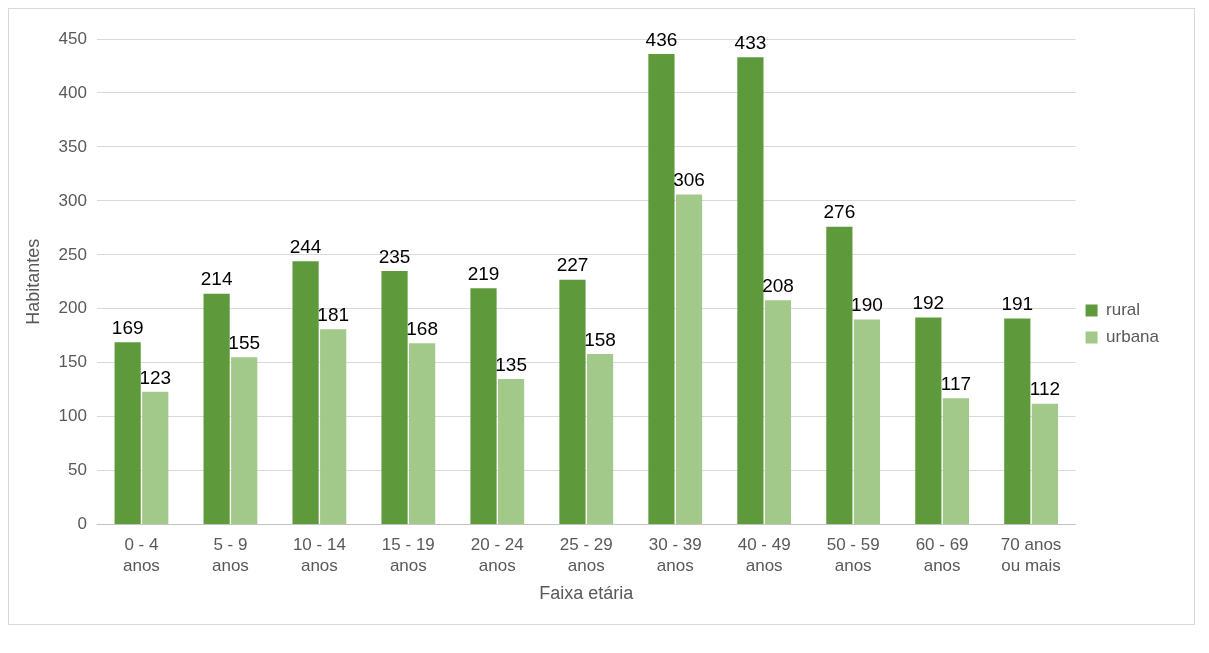  Describe the element at coordinates (72, 362) in the screenshot. I see `y-tick-label: 150` at that location.